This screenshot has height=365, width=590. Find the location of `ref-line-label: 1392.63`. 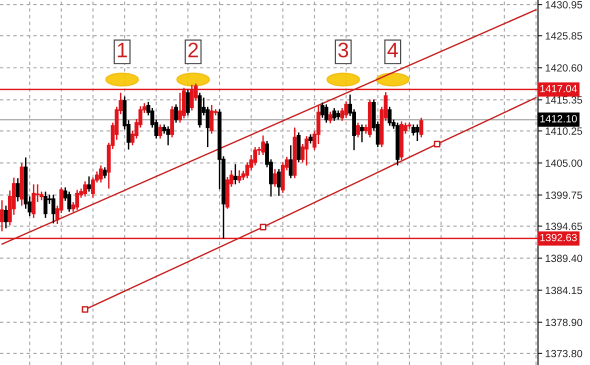

ref-line-label: 1392.63 is located at coordinates (558, 238).